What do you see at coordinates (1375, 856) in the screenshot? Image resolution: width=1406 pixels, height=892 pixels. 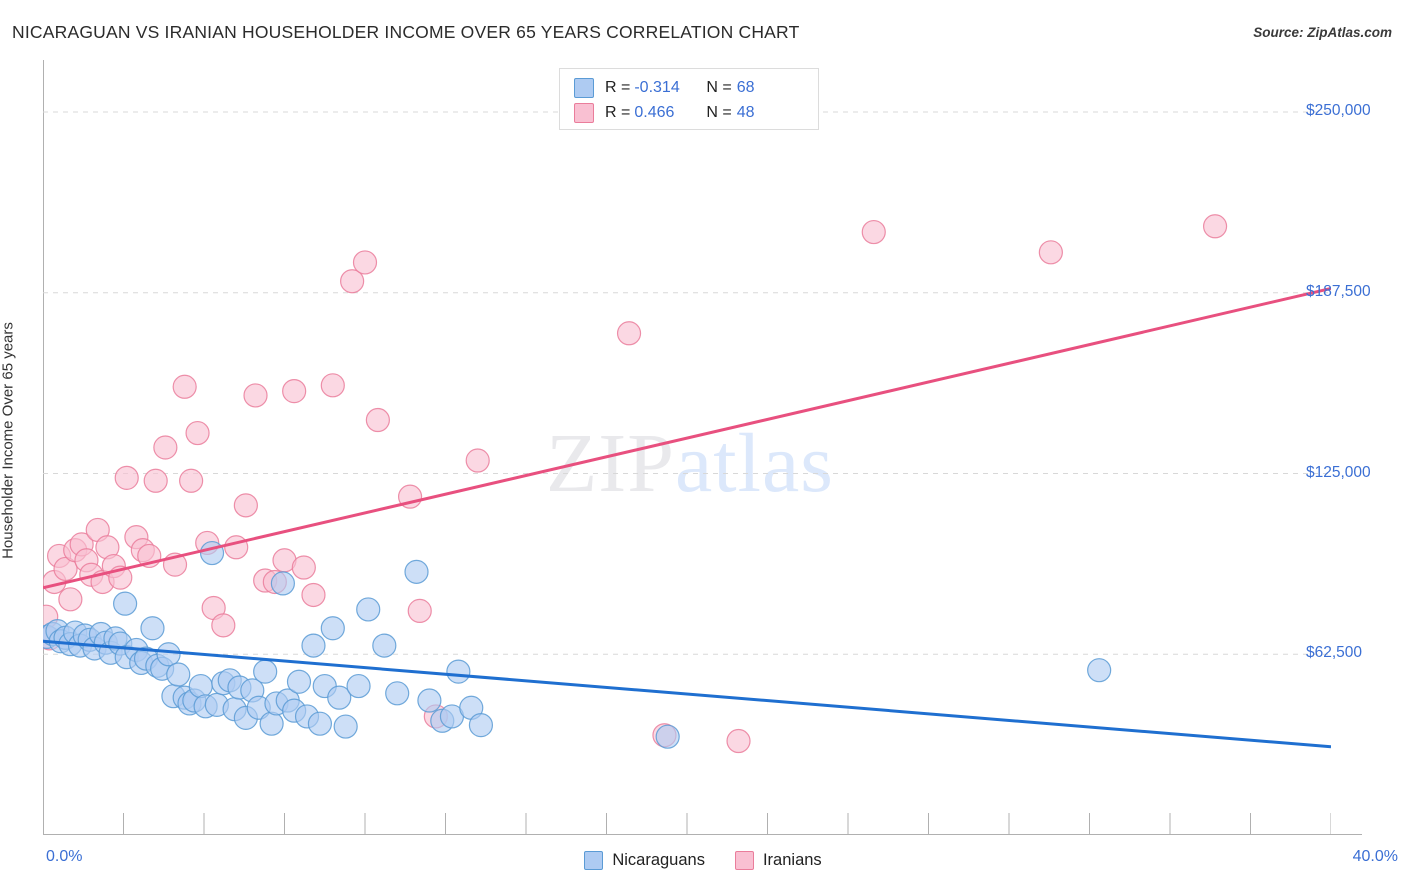 I see `x-axis-max-label: 40.0%` at bounding box center [1375, 856].